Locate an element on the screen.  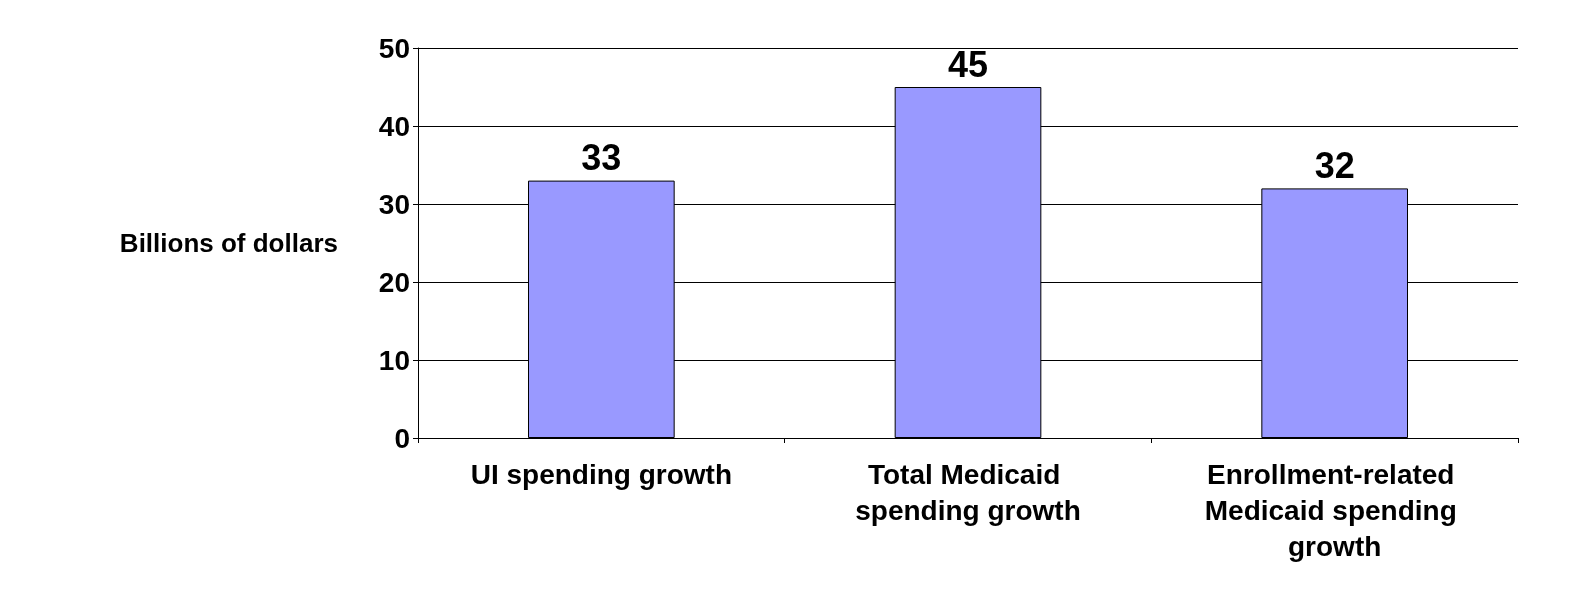
y-tick-label: 20 is located at coordinates (394, 282).